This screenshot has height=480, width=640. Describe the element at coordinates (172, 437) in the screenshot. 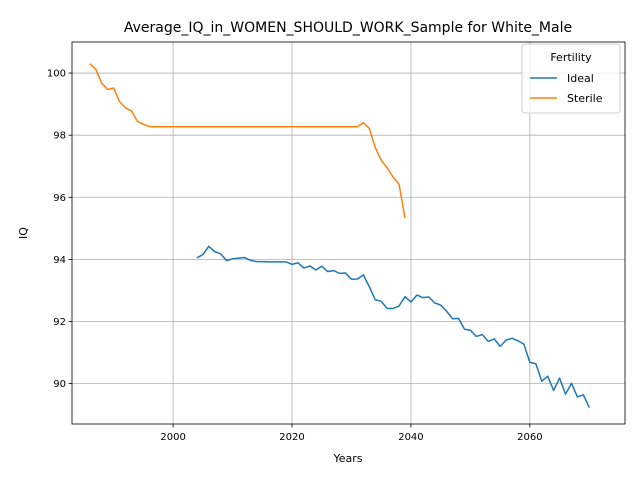

I see `x-tick-label: 2000` at that location.